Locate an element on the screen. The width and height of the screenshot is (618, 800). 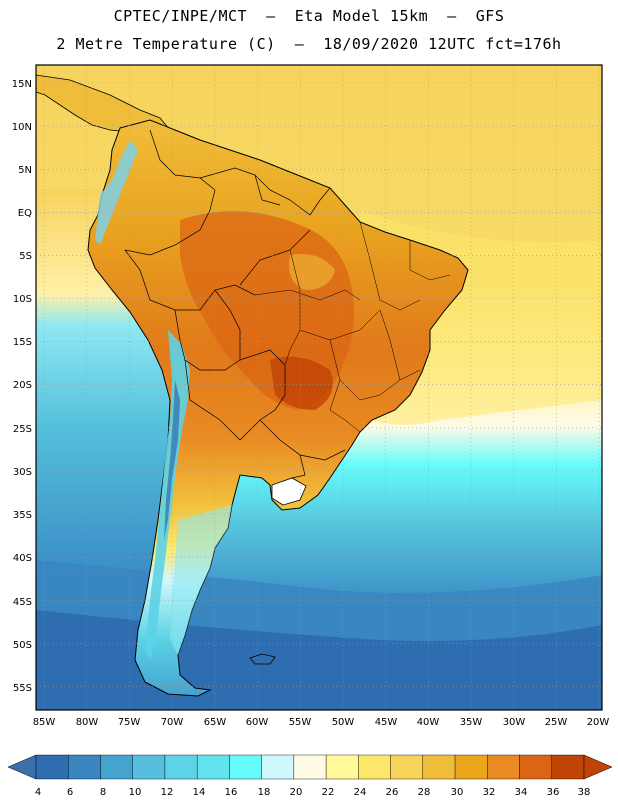
legend-tick: 22 is located at coordinates (328, 792).